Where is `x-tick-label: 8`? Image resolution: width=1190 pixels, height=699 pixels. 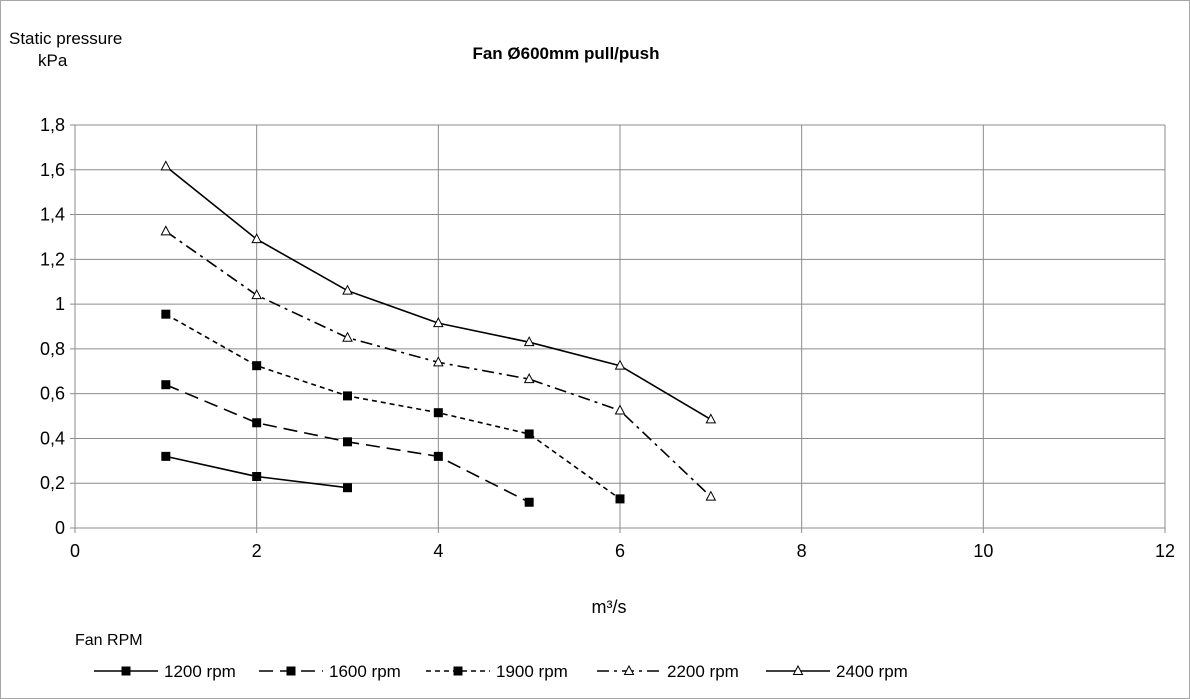 x-tick-label: 8 is located at coordinates (802, 551).